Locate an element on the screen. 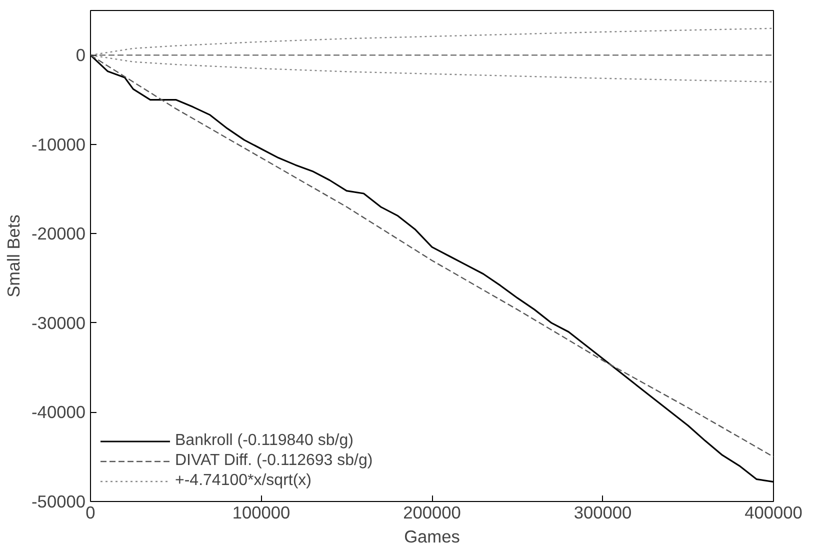 This screenshot has width=813, height=549. x-axis-title: Games is located at coordinates (432, 536).